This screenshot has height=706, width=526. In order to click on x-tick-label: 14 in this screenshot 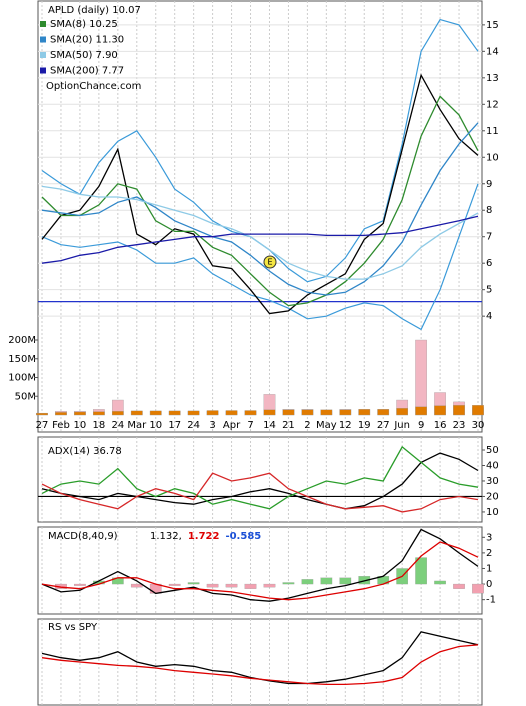, I will do `click(269, 425)`.